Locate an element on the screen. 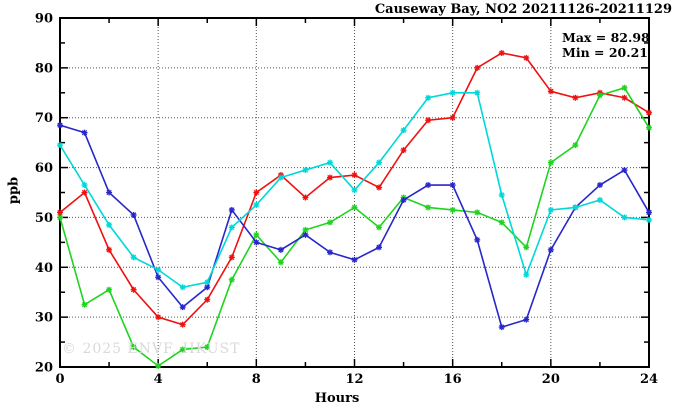 The height and width of the screenshot is (409, 674). tick-label: 90 is located at coordinates (44, 19).